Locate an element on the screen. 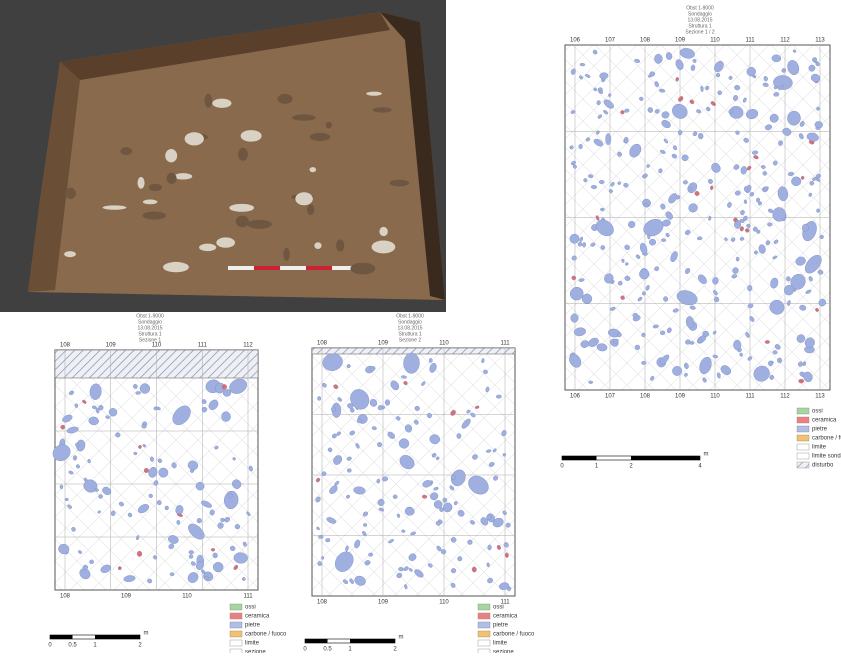 This screenshot has width=841, height=658. grid-label: 107 is located at coordinates (610, 41).